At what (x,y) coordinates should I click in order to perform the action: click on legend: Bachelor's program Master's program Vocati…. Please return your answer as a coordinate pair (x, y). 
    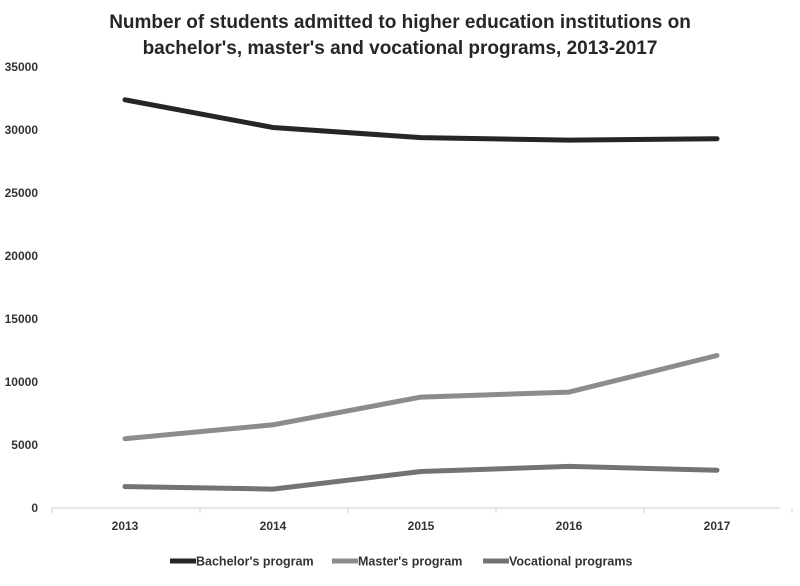
    Looking at the image, I should click on (401, 562).